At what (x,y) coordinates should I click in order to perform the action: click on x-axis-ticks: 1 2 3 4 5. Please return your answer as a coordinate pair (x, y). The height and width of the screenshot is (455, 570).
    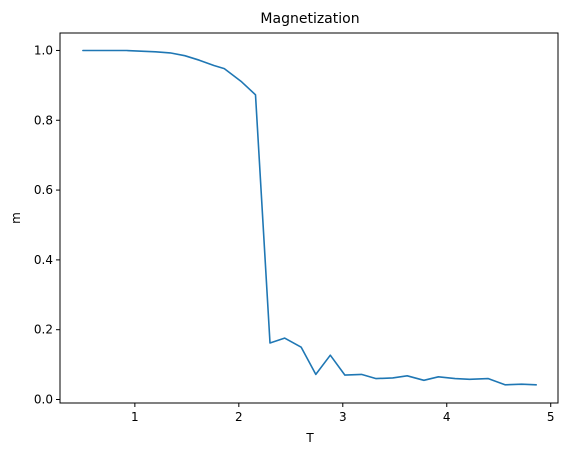
    Looking at the image, I should click on (343, 413).